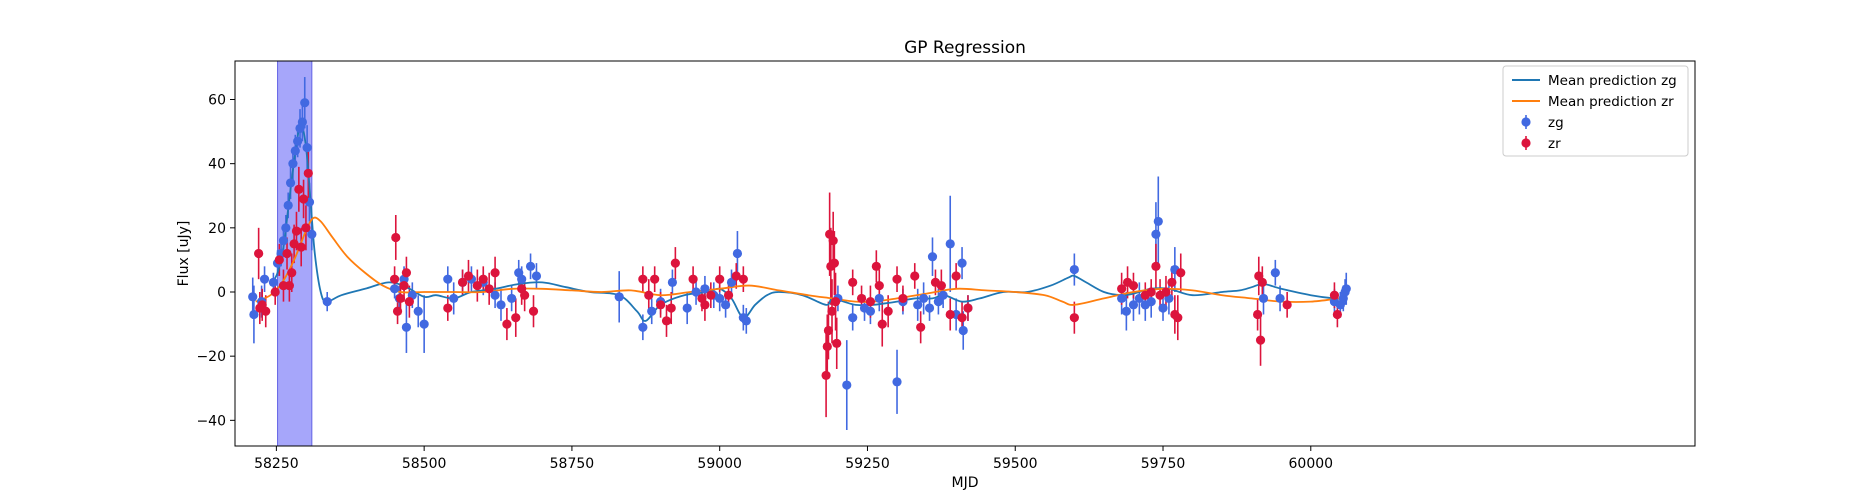  What do you see at coordinates (217, 101) in the screenshot?
I see `y-tick-label: 60` at bounding box center [217, 101].